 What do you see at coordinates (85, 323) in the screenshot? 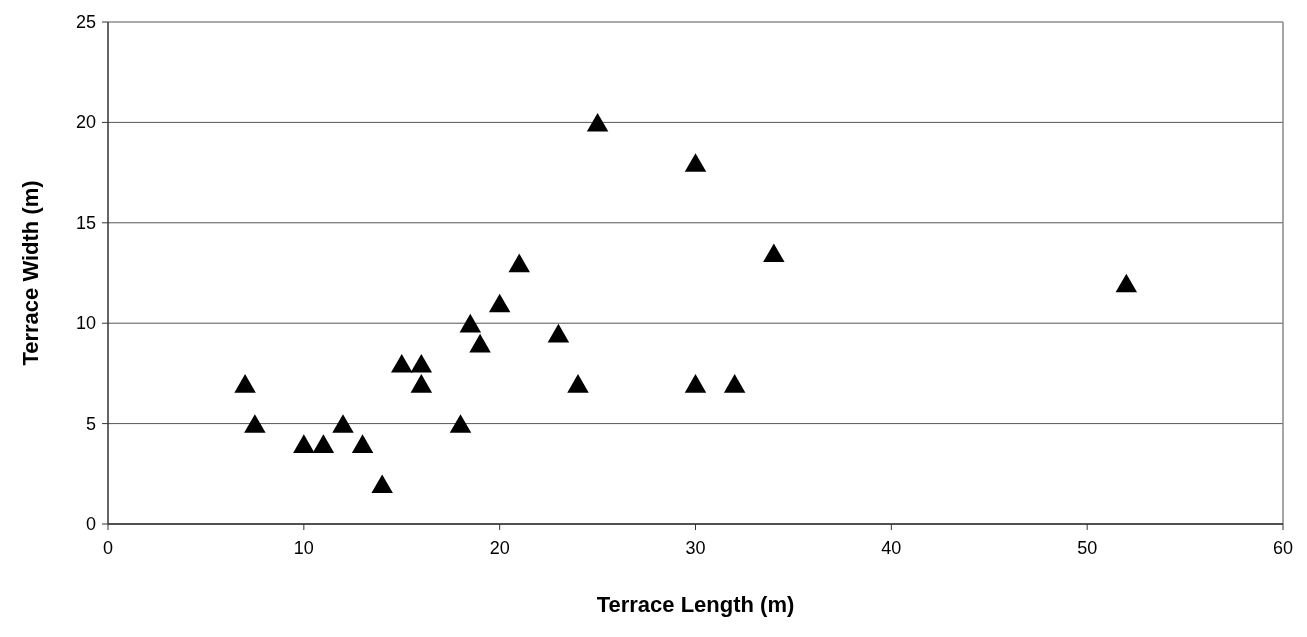
I see `y-tick-label: 10` at bounding box center [85, 323].